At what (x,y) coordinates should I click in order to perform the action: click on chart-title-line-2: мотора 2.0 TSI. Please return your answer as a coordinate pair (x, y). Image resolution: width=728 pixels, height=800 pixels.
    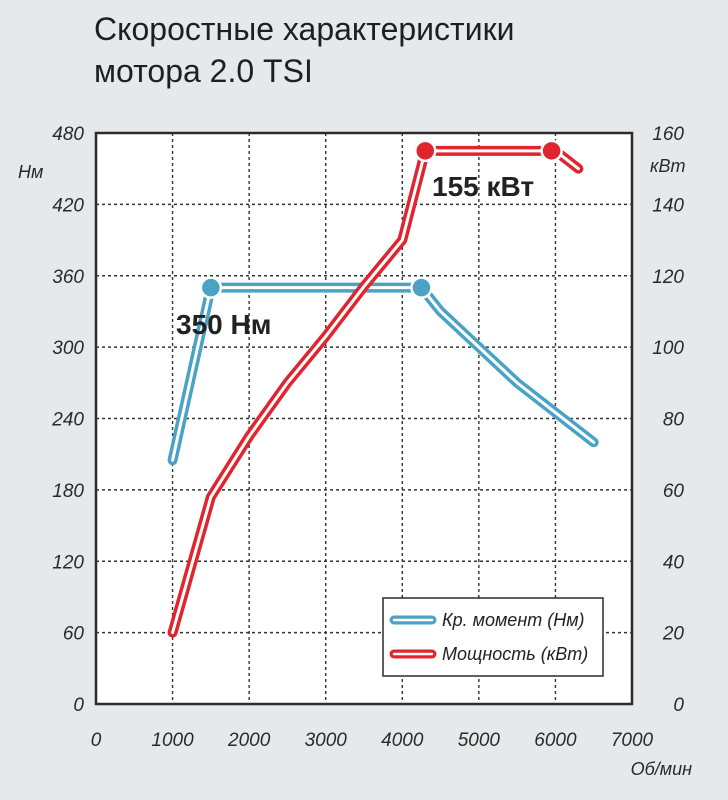
    Looking at the image, I should click on (203, 71).